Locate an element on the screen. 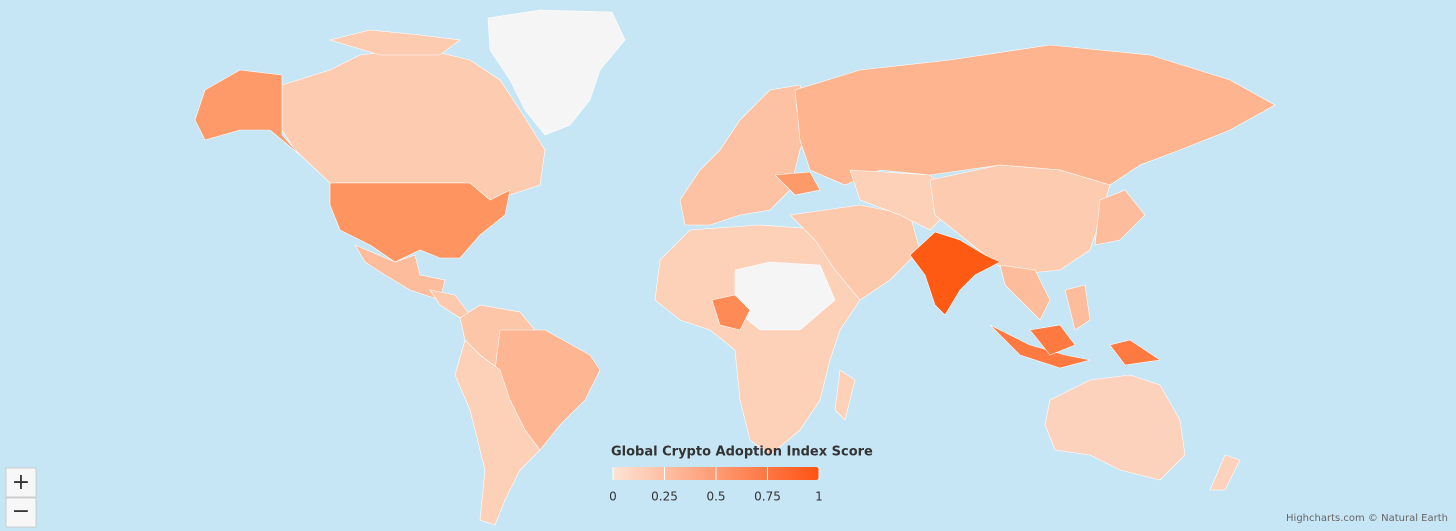 This screenshot has width=1456, height=531. legend-tick-label: 0 is located at coordinates (613, 497).